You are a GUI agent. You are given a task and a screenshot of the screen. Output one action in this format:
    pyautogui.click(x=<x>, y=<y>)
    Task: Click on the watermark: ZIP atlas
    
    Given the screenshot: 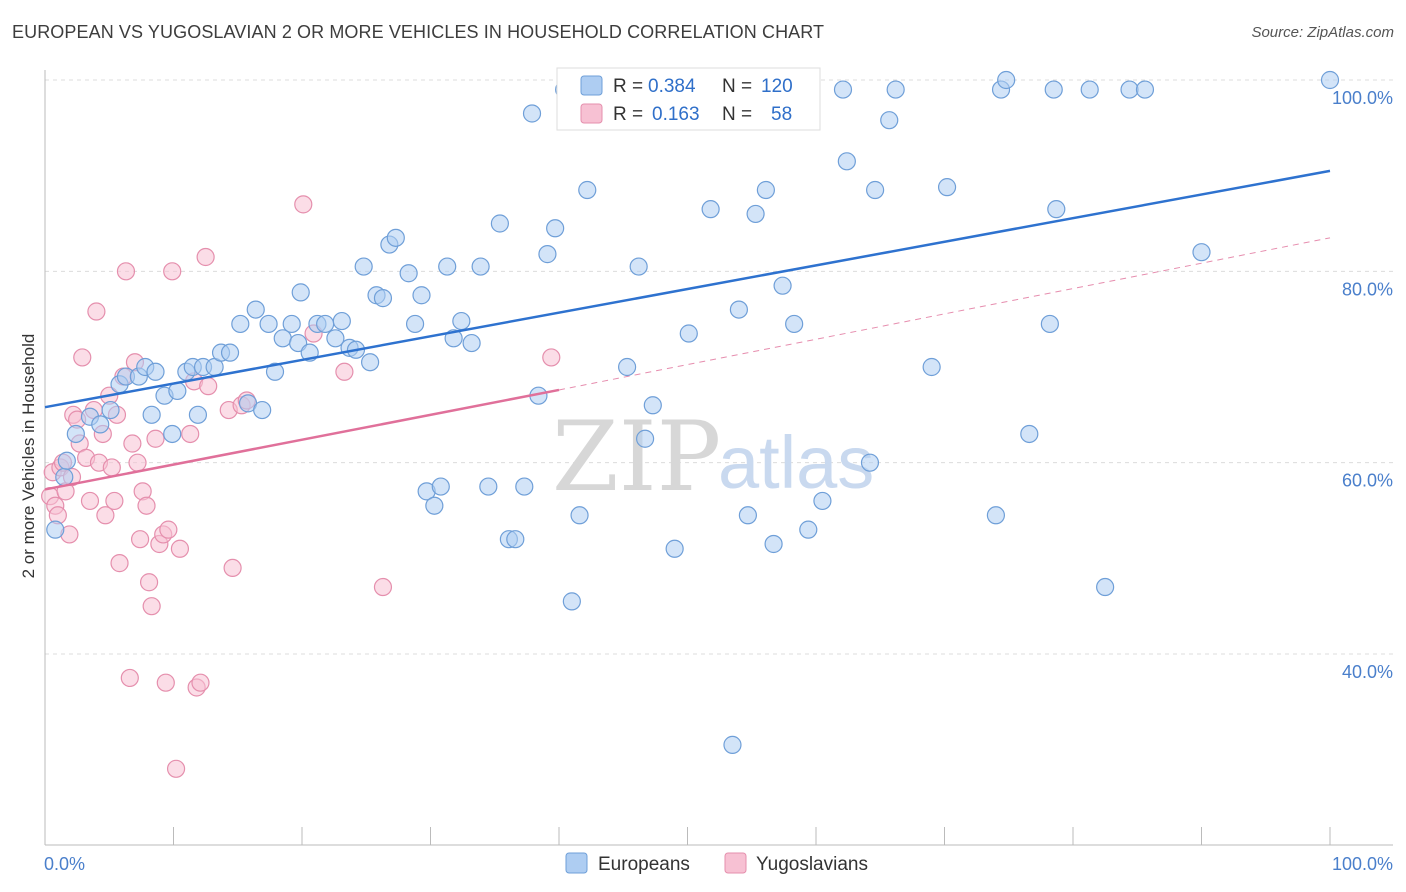 What is the action you would take?
    pyautogui.click(x=713, y=457)
    